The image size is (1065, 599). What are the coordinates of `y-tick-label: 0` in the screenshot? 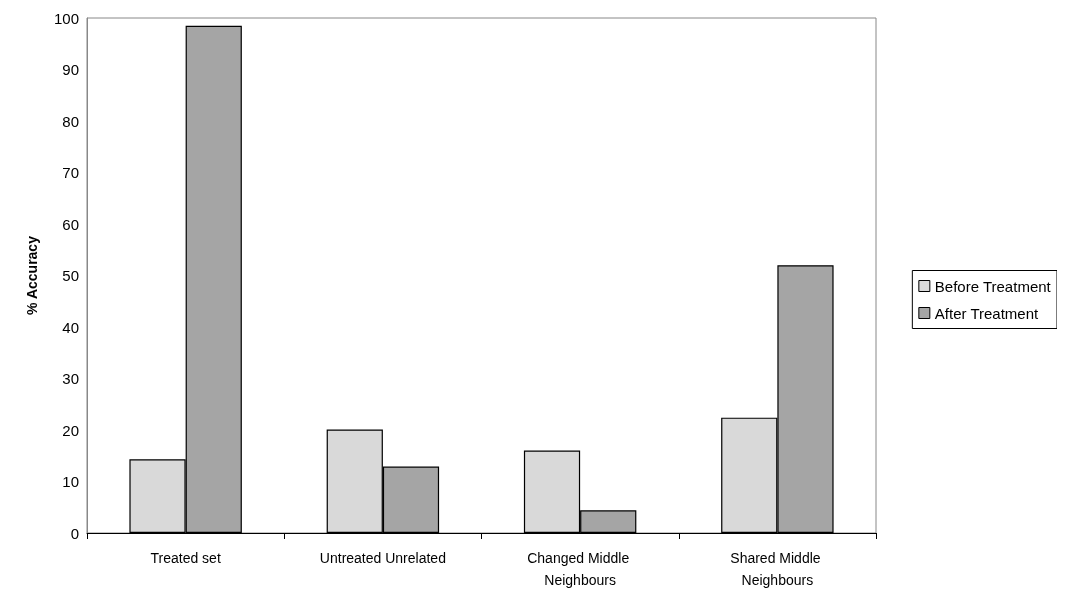 It's located at (74, 533).